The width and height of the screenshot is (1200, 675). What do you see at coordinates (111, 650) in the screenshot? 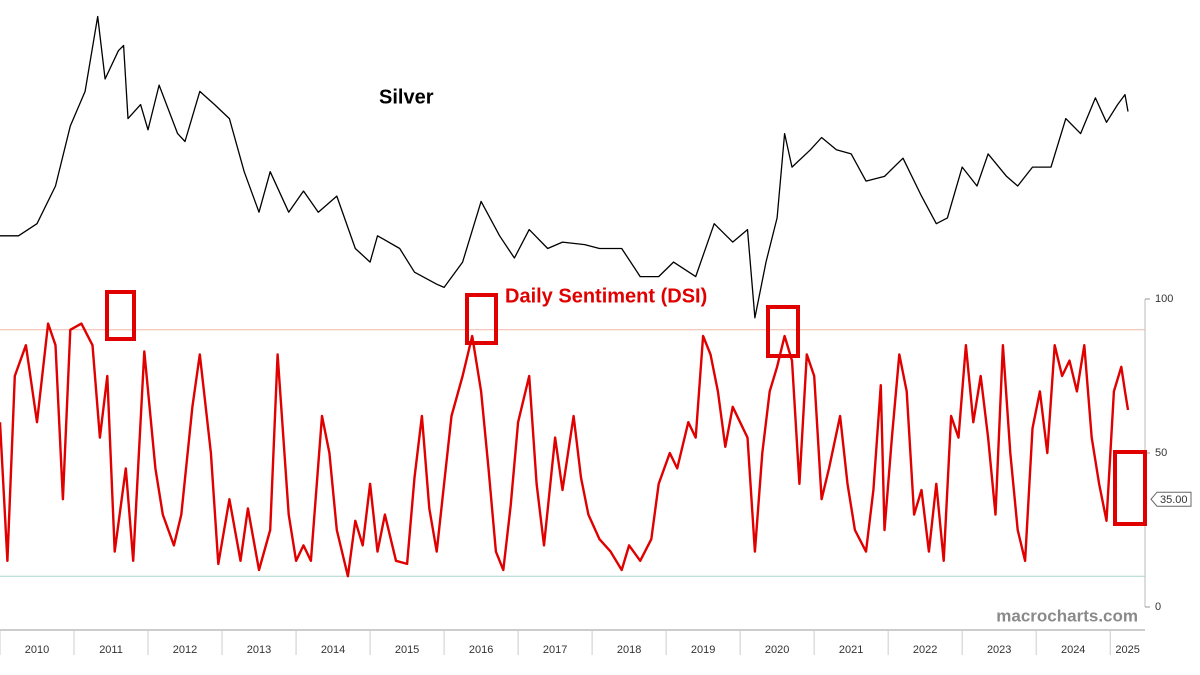
I see `x-tick-label: 2011` at bounding box center [111, 650].